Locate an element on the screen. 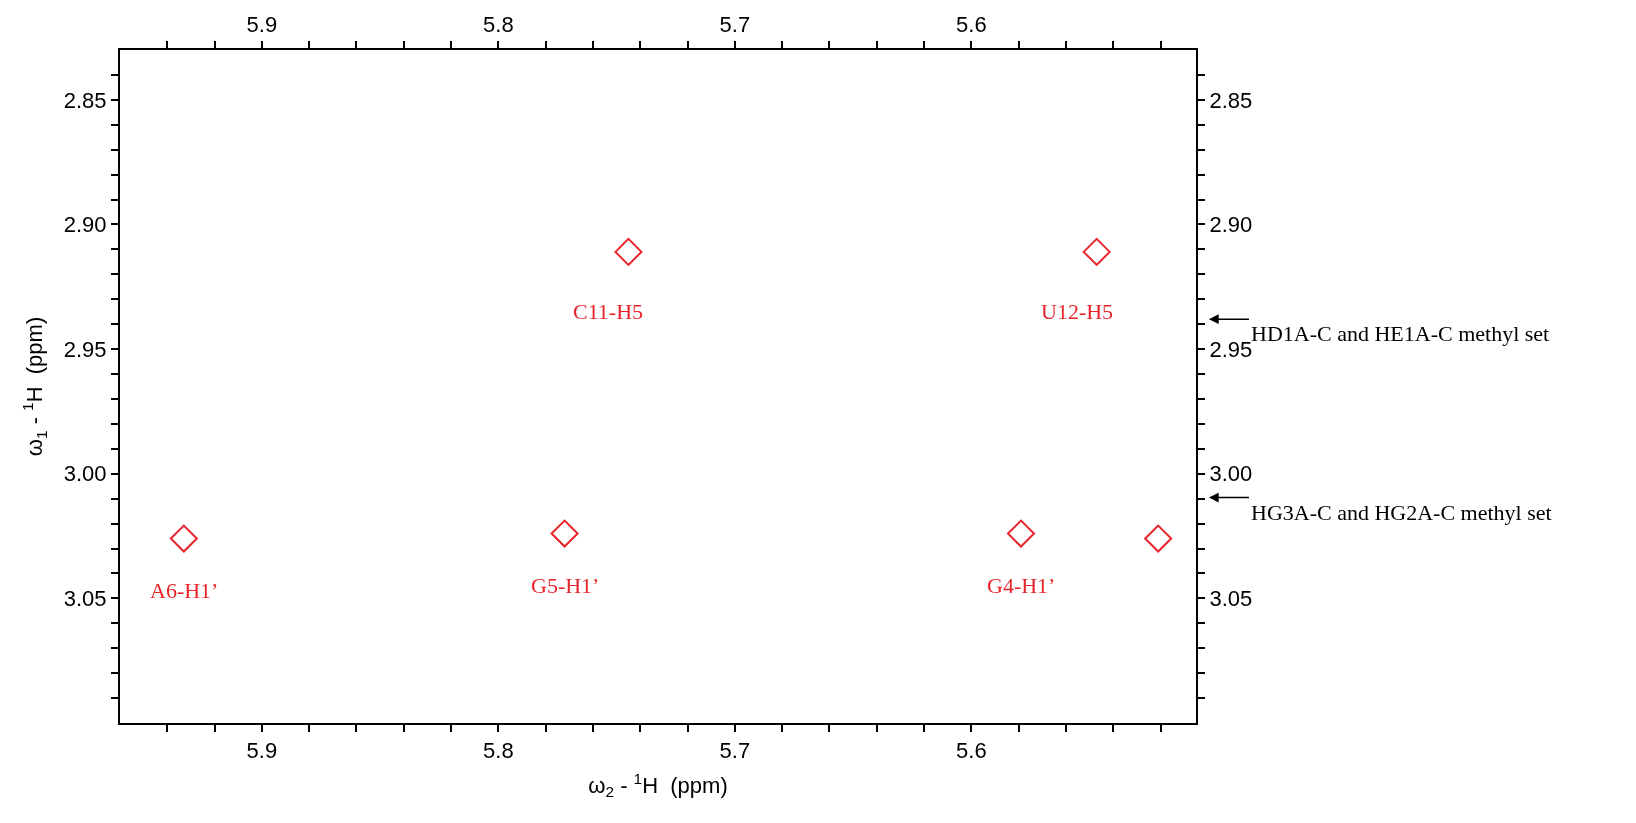 The width and height of the screenshot is (1636, 823). annotation: G5-H1’ is located at coordinates (565, 585).